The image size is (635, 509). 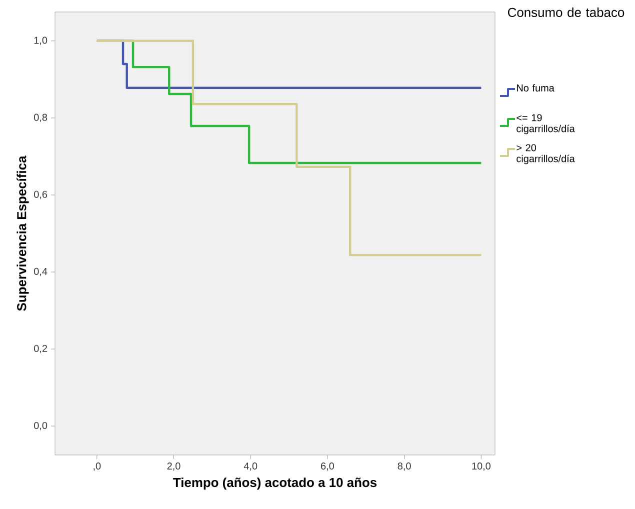 What do you see at coordinates (481, 466) in the screenshot?
I see `x-tick-label: 10,0` at bounding box center [481, 466].